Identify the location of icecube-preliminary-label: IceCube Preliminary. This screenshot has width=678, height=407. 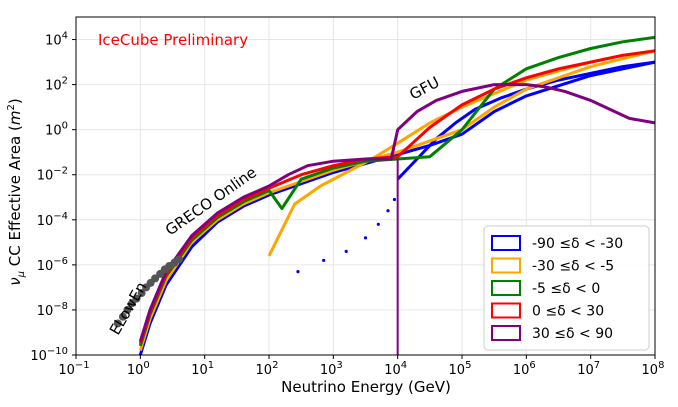
(173, 40).